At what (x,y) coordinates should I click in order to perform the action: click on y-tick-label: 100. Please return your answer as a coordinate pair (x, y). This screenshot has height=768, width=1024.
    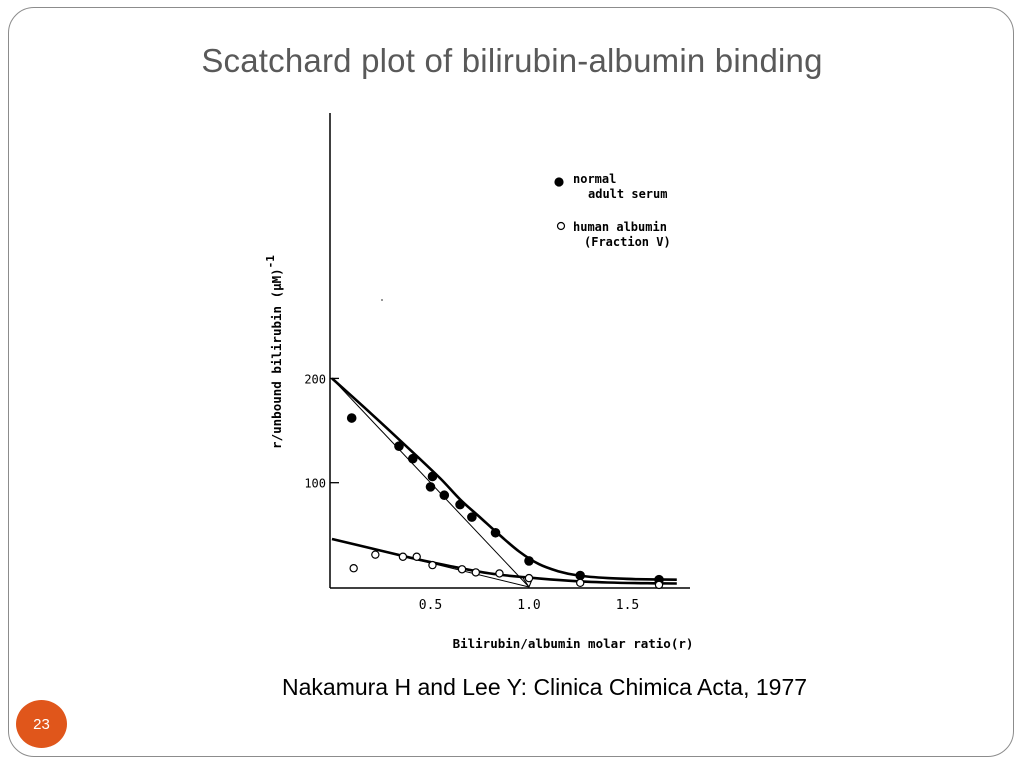
    Looking at the image, I should click on (315, 484).